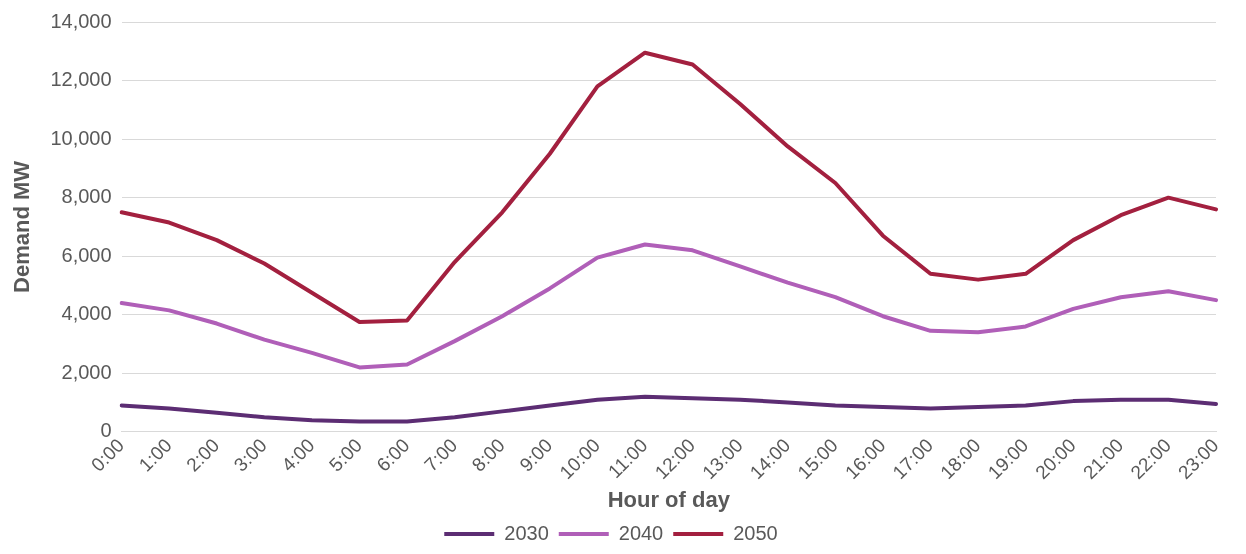 The height and width of the screenshot is (554, 1246). Describe the element at coordinates (298, 455) in the screenshot. I see `x-tick-label: 4:00` at that location.